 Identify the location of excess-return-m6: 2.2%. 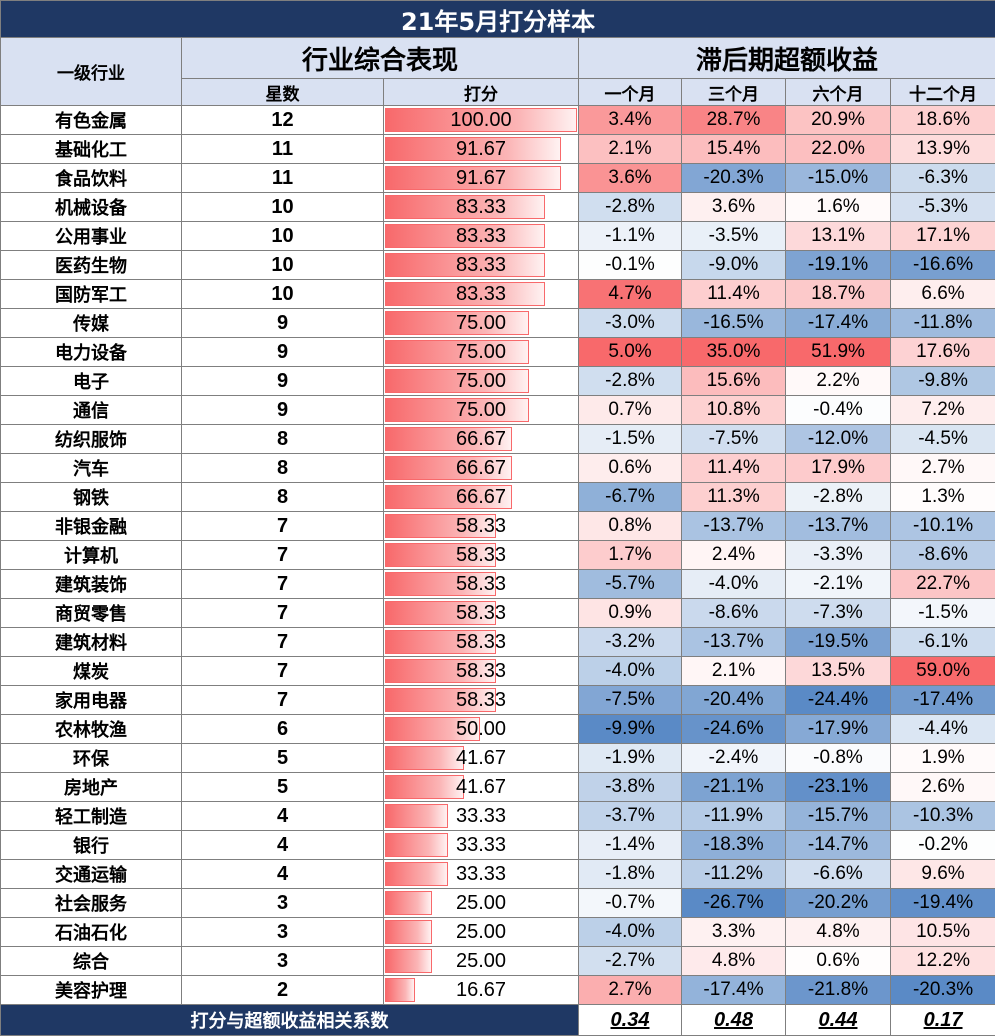
(838, 381).